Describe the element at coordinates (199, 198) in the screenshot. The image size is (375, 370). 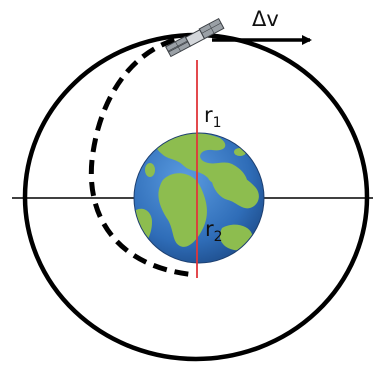
I see `earth` at that location.